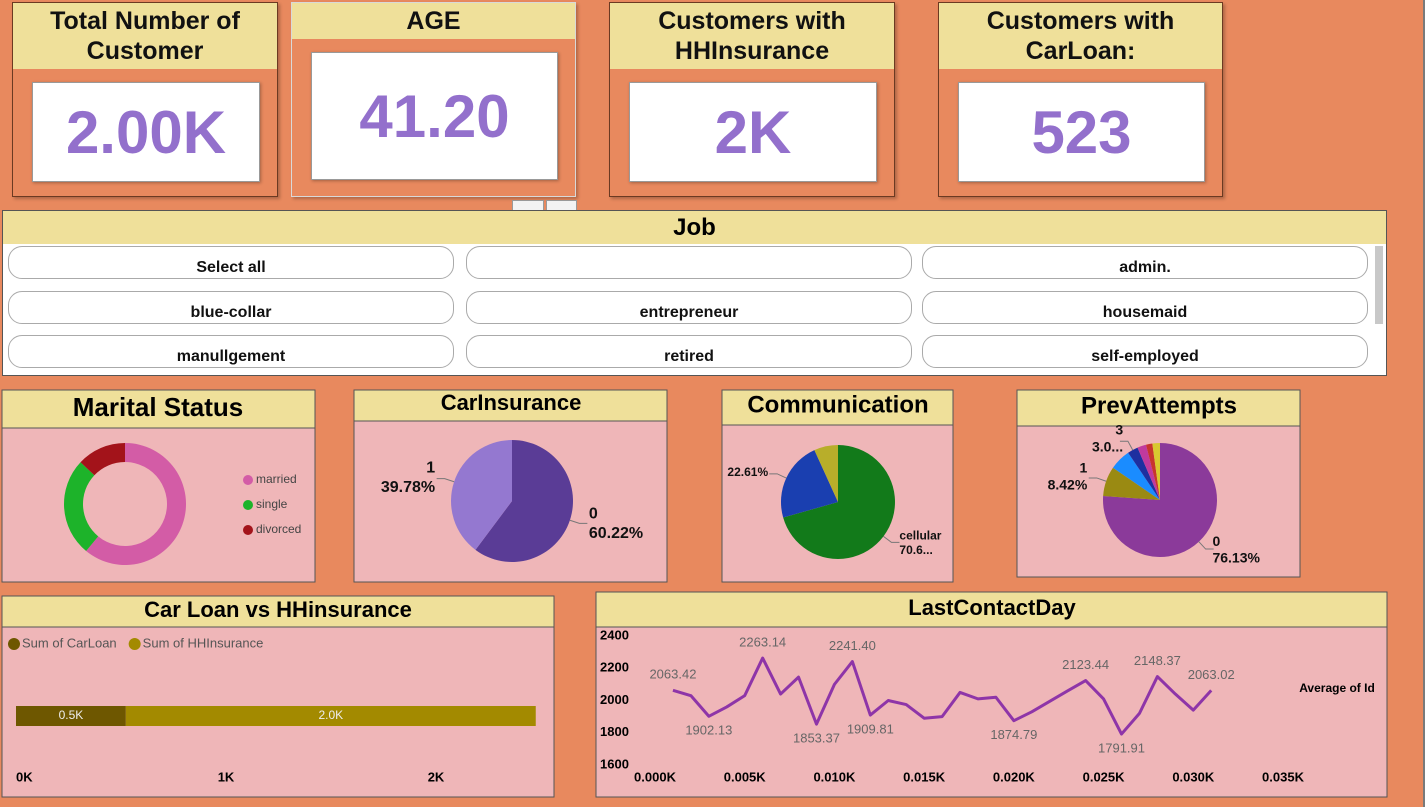 The image size is (1425, 807). Describe the element at coordinates (203, 642) in the screenshot. I see `legend-label: Sum of HHInsurance` at that location.